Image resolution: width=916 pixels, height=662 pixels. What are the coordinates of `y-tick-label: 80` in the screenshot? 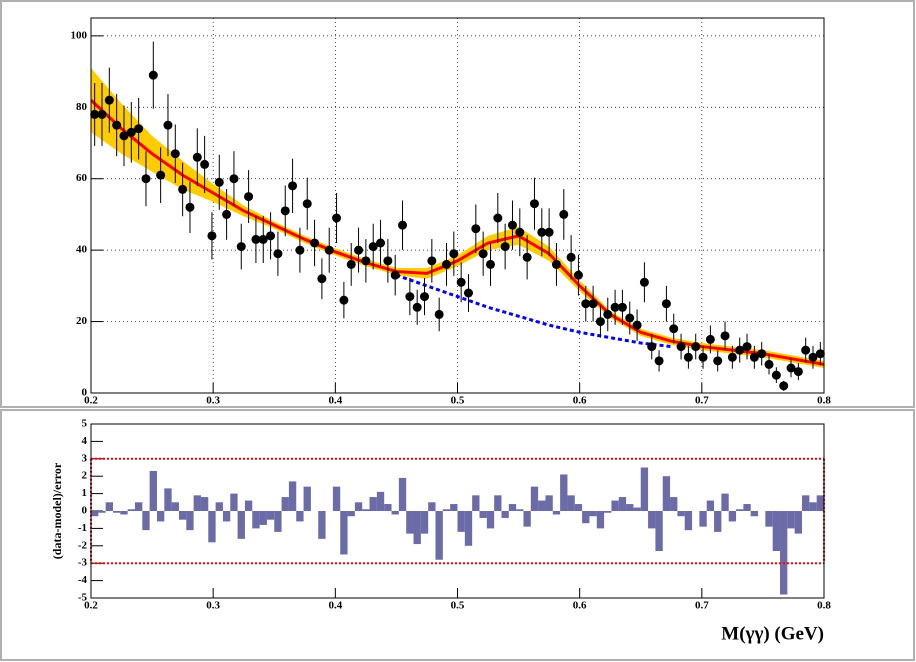 It's located at (82, 107).